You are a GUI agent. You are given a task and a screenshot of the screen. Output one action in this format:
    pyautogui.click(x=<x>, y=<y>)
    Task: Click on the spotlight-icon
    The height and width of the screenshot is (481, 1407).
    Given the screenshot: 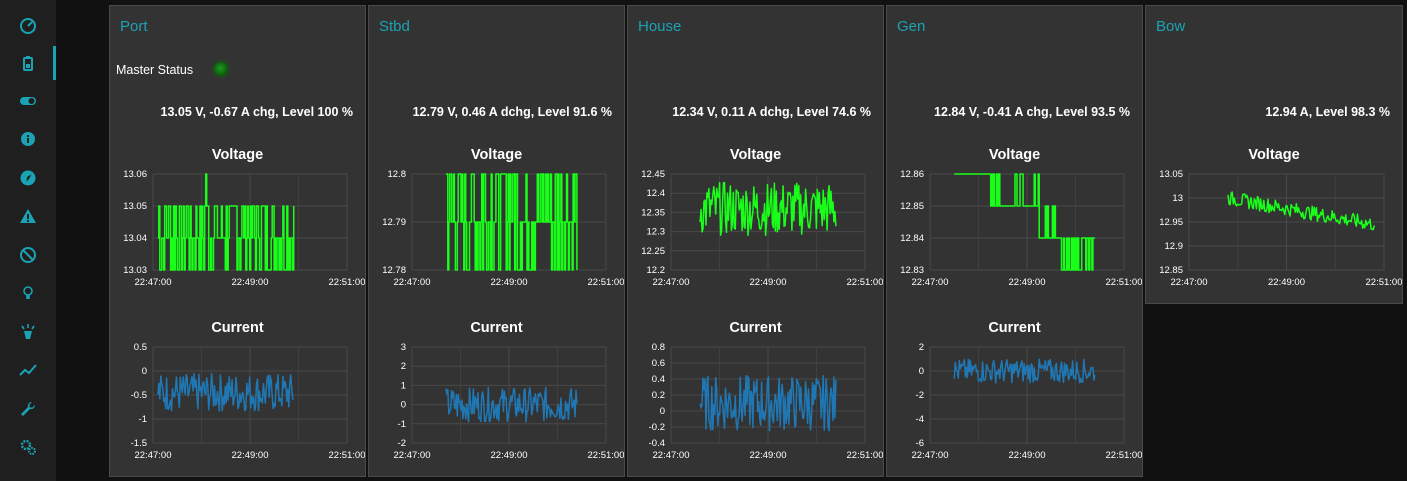 What is the action you would take?
    pyautogui.click(x=28, y=331)
    